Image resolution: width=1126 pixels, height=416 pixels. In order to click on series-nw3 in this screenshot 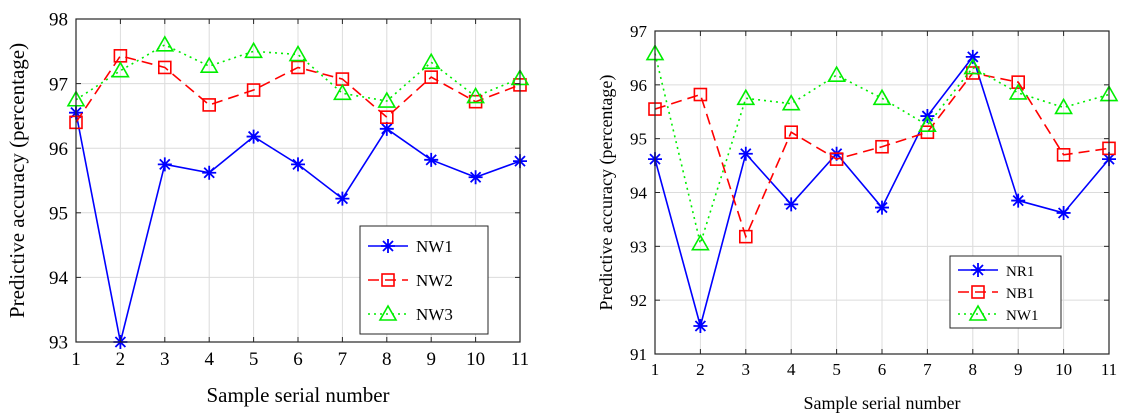, I will do `click(298, 71)`.